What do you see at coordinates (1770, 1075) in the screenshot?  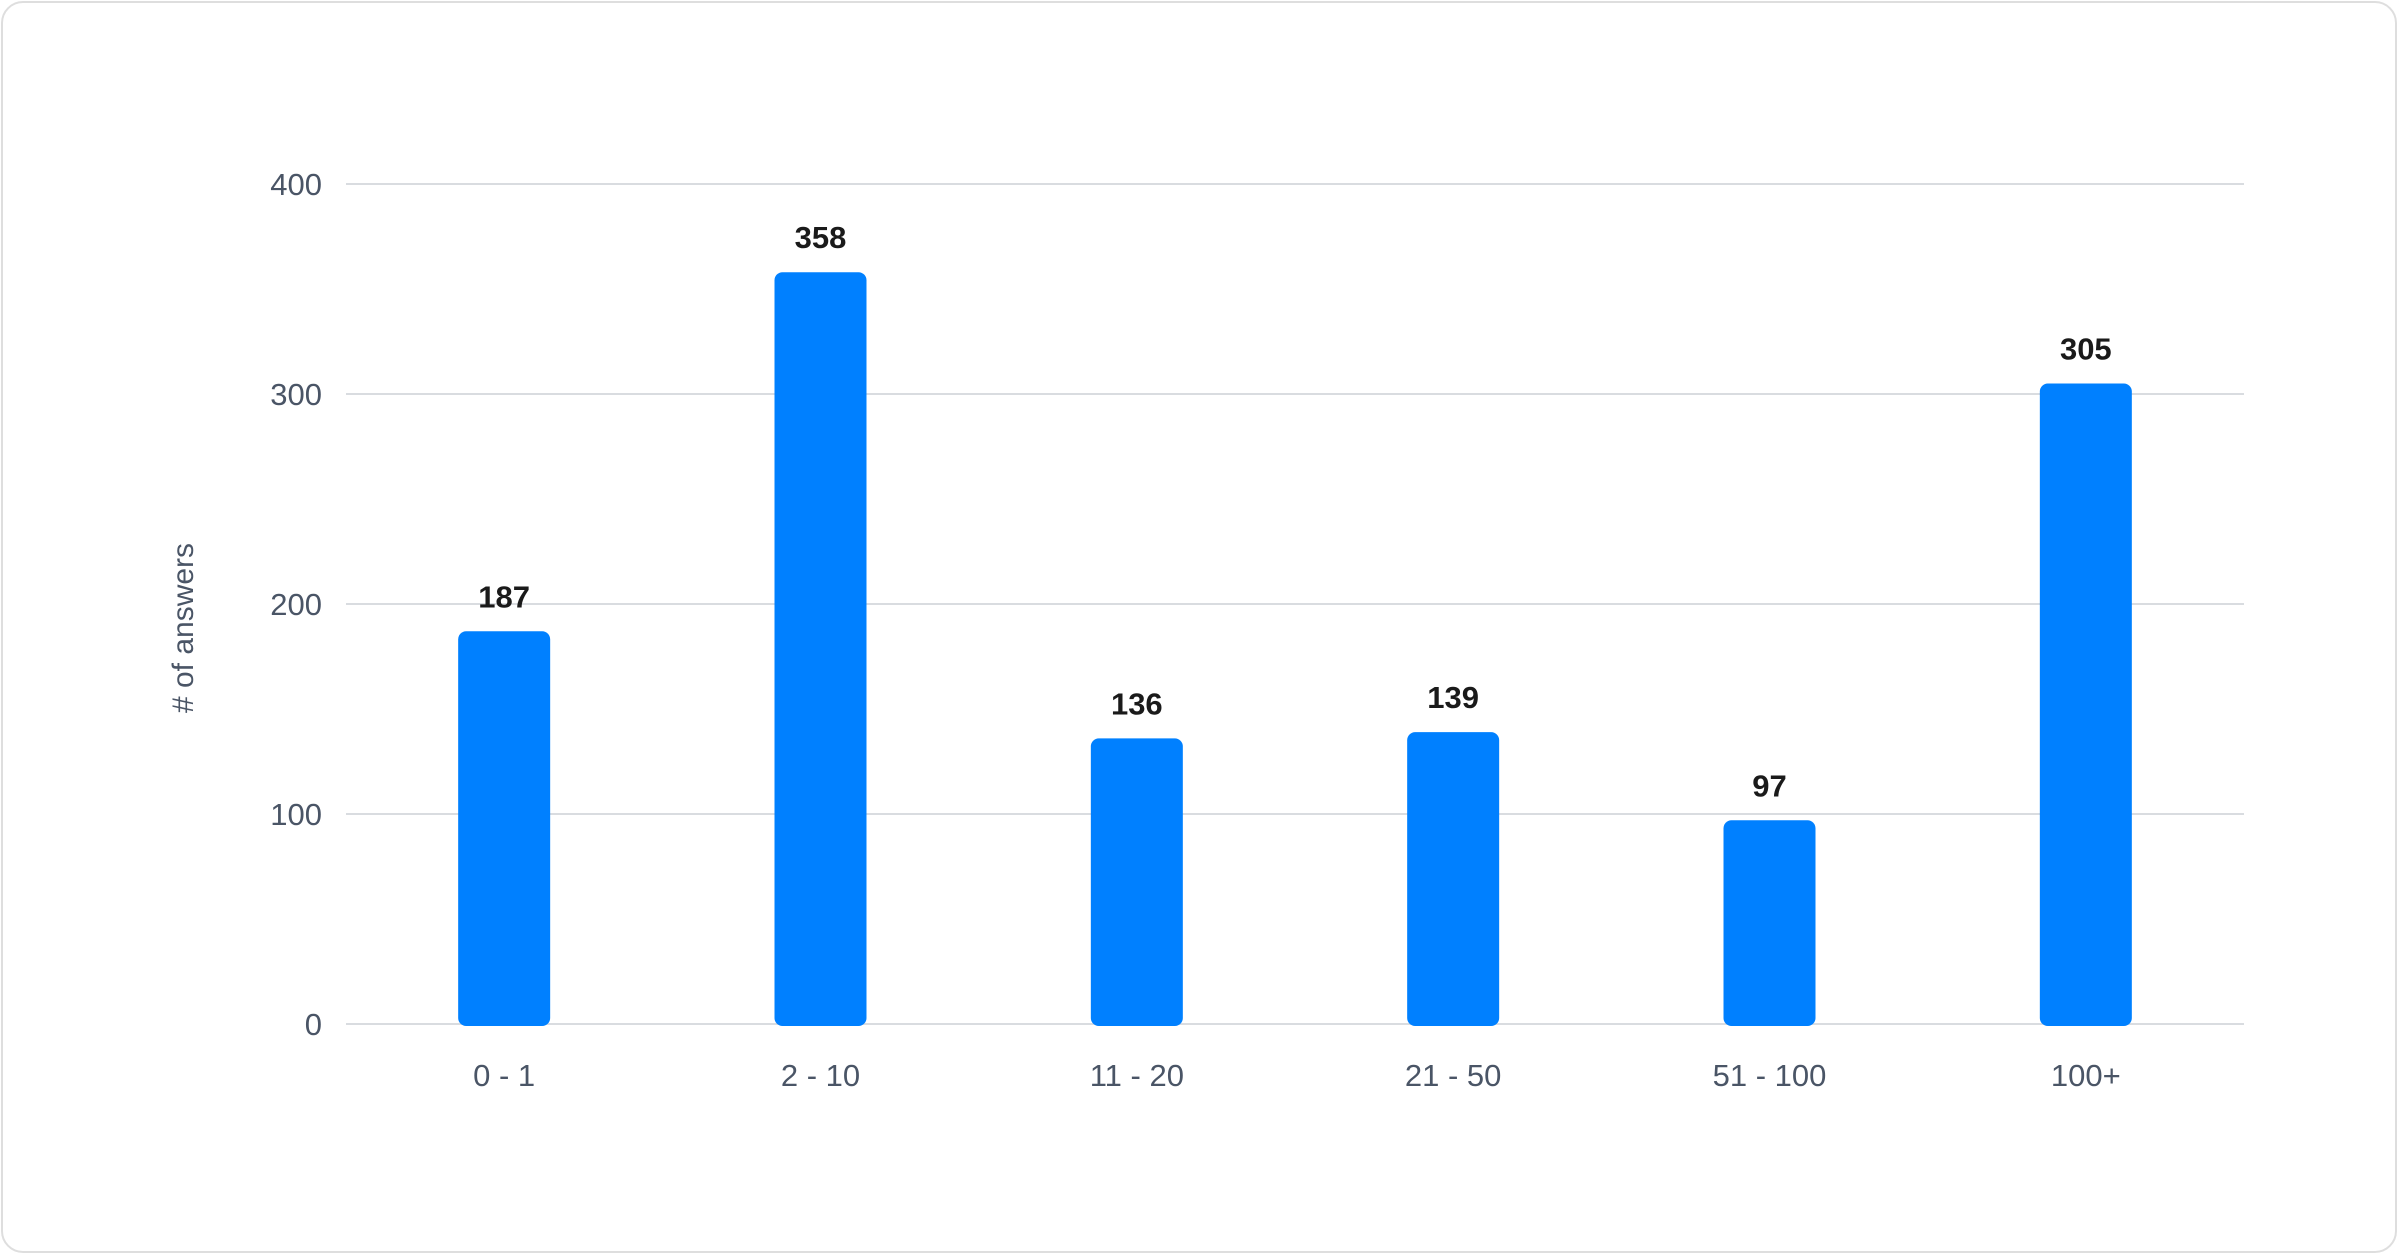 I see `x-tick-label: 51 - 100` at bounding box center [1770, 1075].